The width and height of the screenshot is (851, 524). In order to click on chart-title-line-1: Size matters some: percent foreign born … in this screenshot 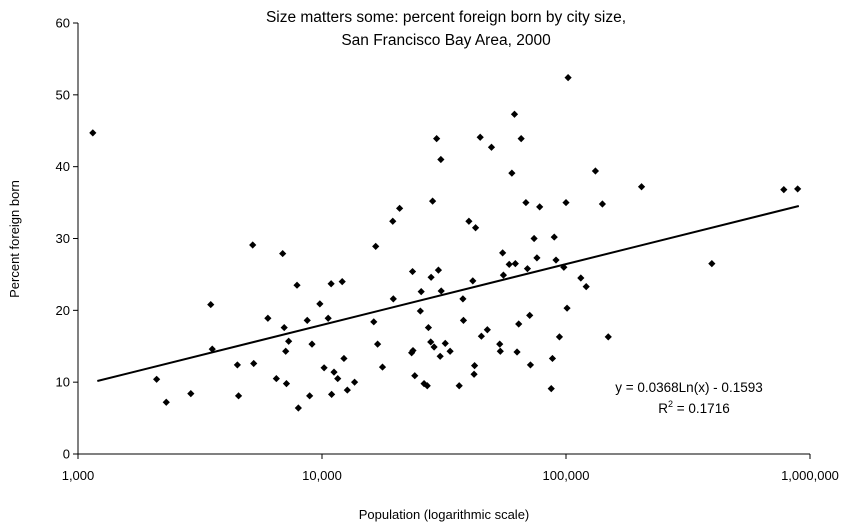, I will do `click(446, 17)`.